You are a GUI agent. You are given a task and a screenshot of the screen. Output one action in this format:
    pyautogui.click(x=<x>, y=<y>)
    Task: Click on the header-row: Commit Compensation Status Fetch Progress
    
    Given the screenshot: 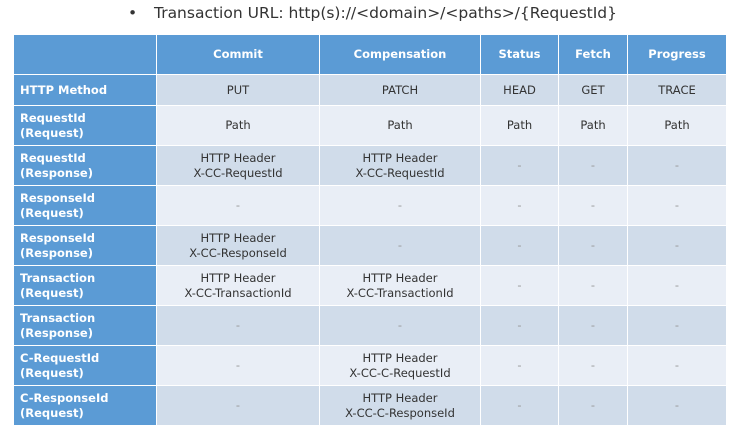 What is the action you would take?
    pyautogui.click(x=370, y=54)
    